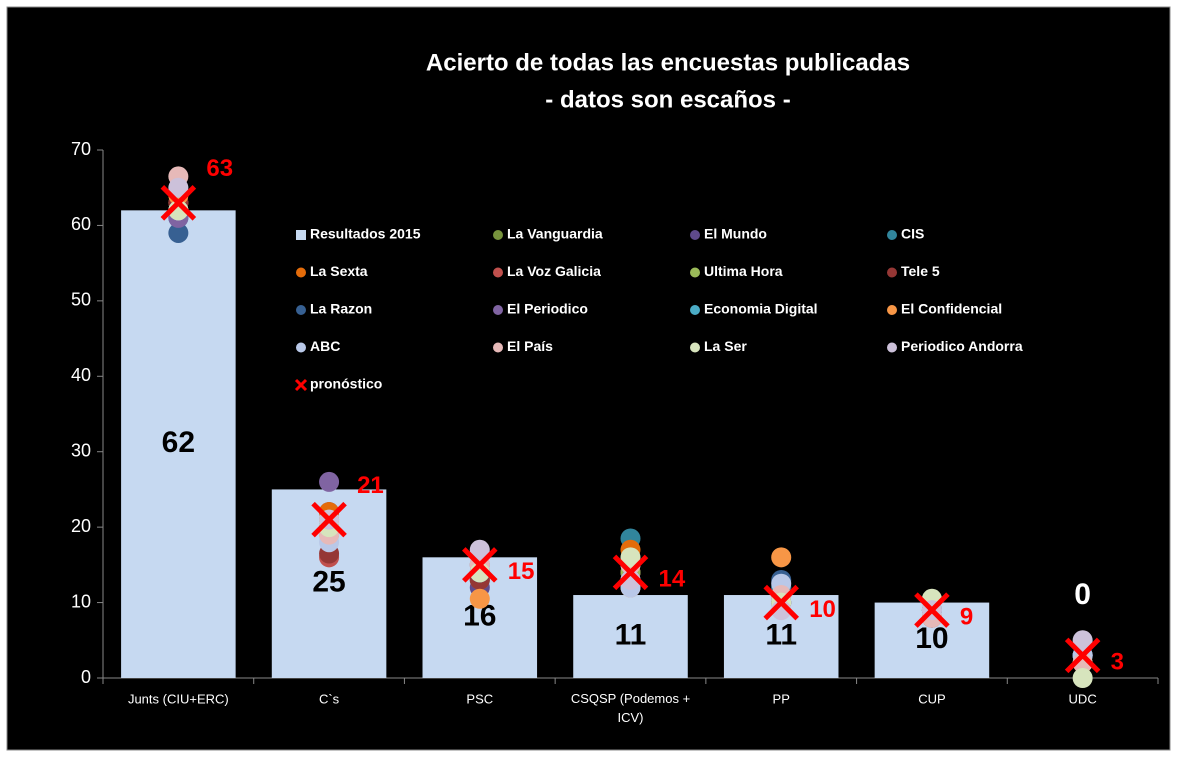  I want to click on legend-label: pronóstico, so click(346, 384).